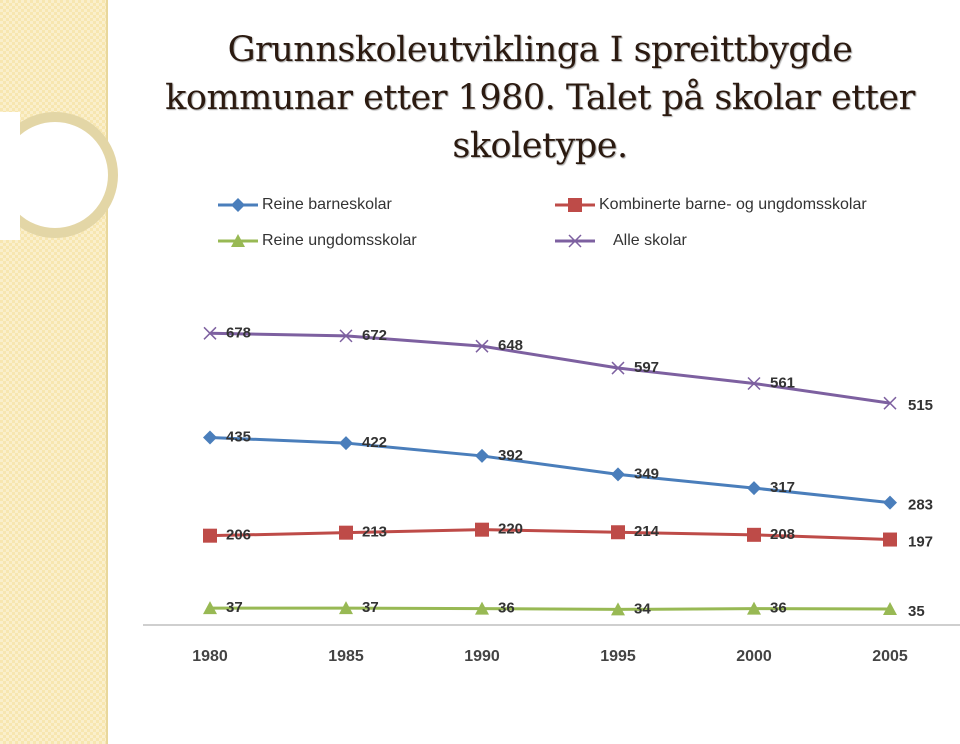  I want to click on x-tick-label: 1980, so click(210, 656).